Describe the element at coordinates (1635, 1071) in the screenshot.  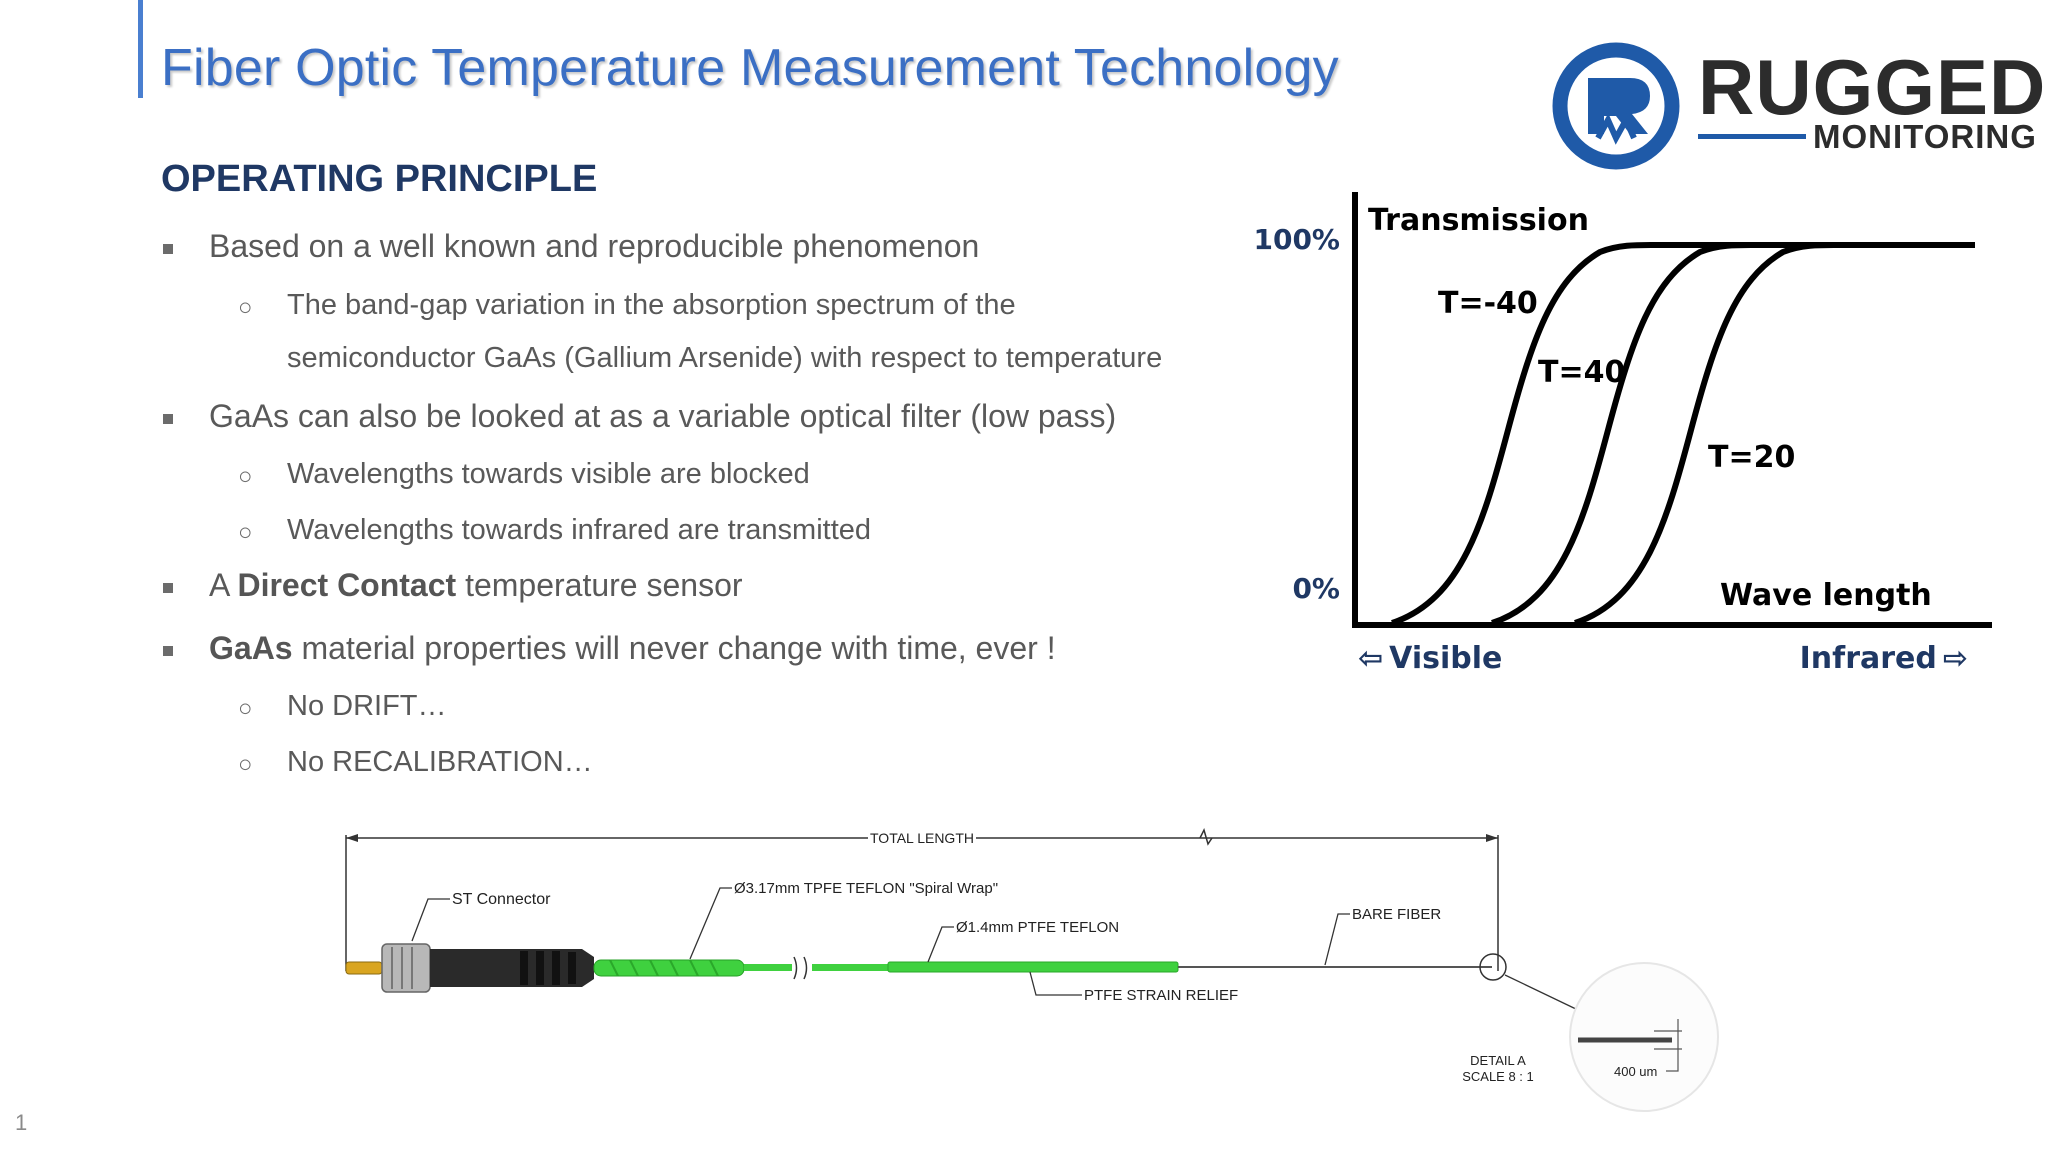
I see `detail-size-label: 400 um` at that location.